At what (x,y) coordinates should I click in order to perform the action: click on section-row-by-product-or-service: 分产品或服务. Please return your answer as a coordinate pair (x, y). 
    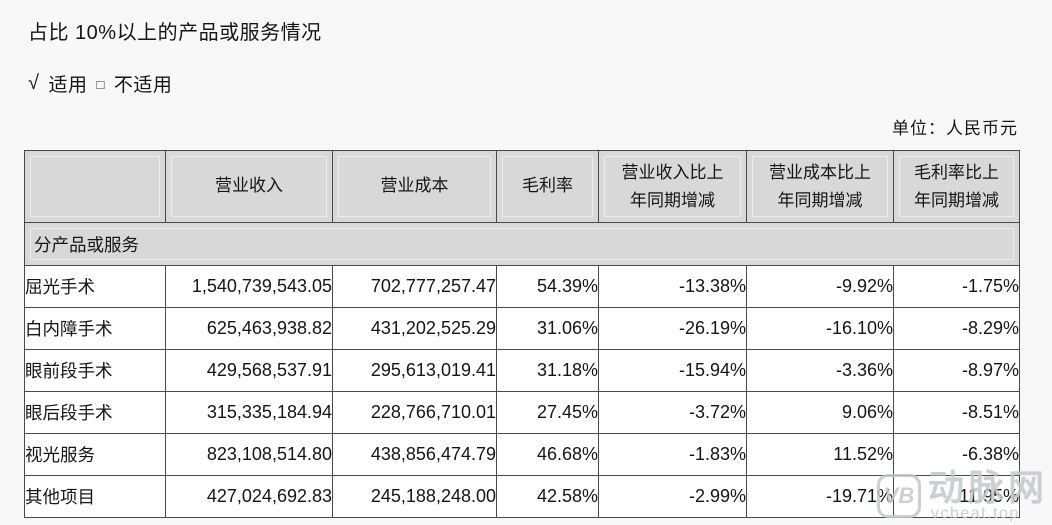
    Looking at the image, I should click on (522, 244).